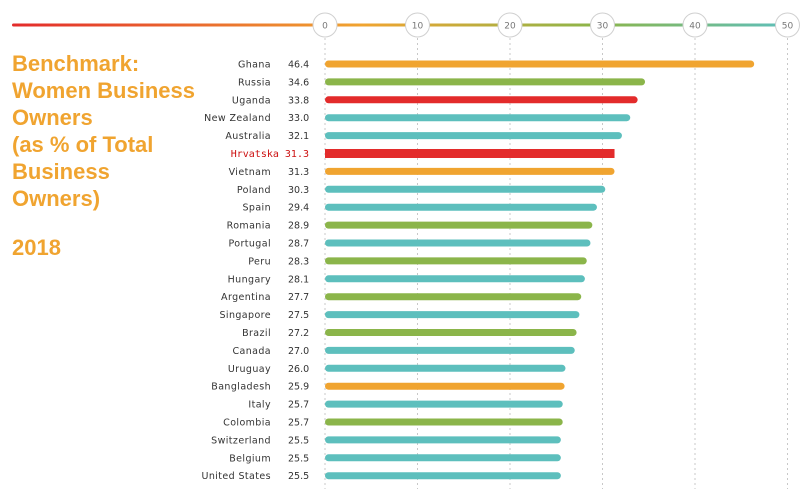 This screenshot has height=489, width=812. I want to click on bar-bangladesh, so click(445, 386).